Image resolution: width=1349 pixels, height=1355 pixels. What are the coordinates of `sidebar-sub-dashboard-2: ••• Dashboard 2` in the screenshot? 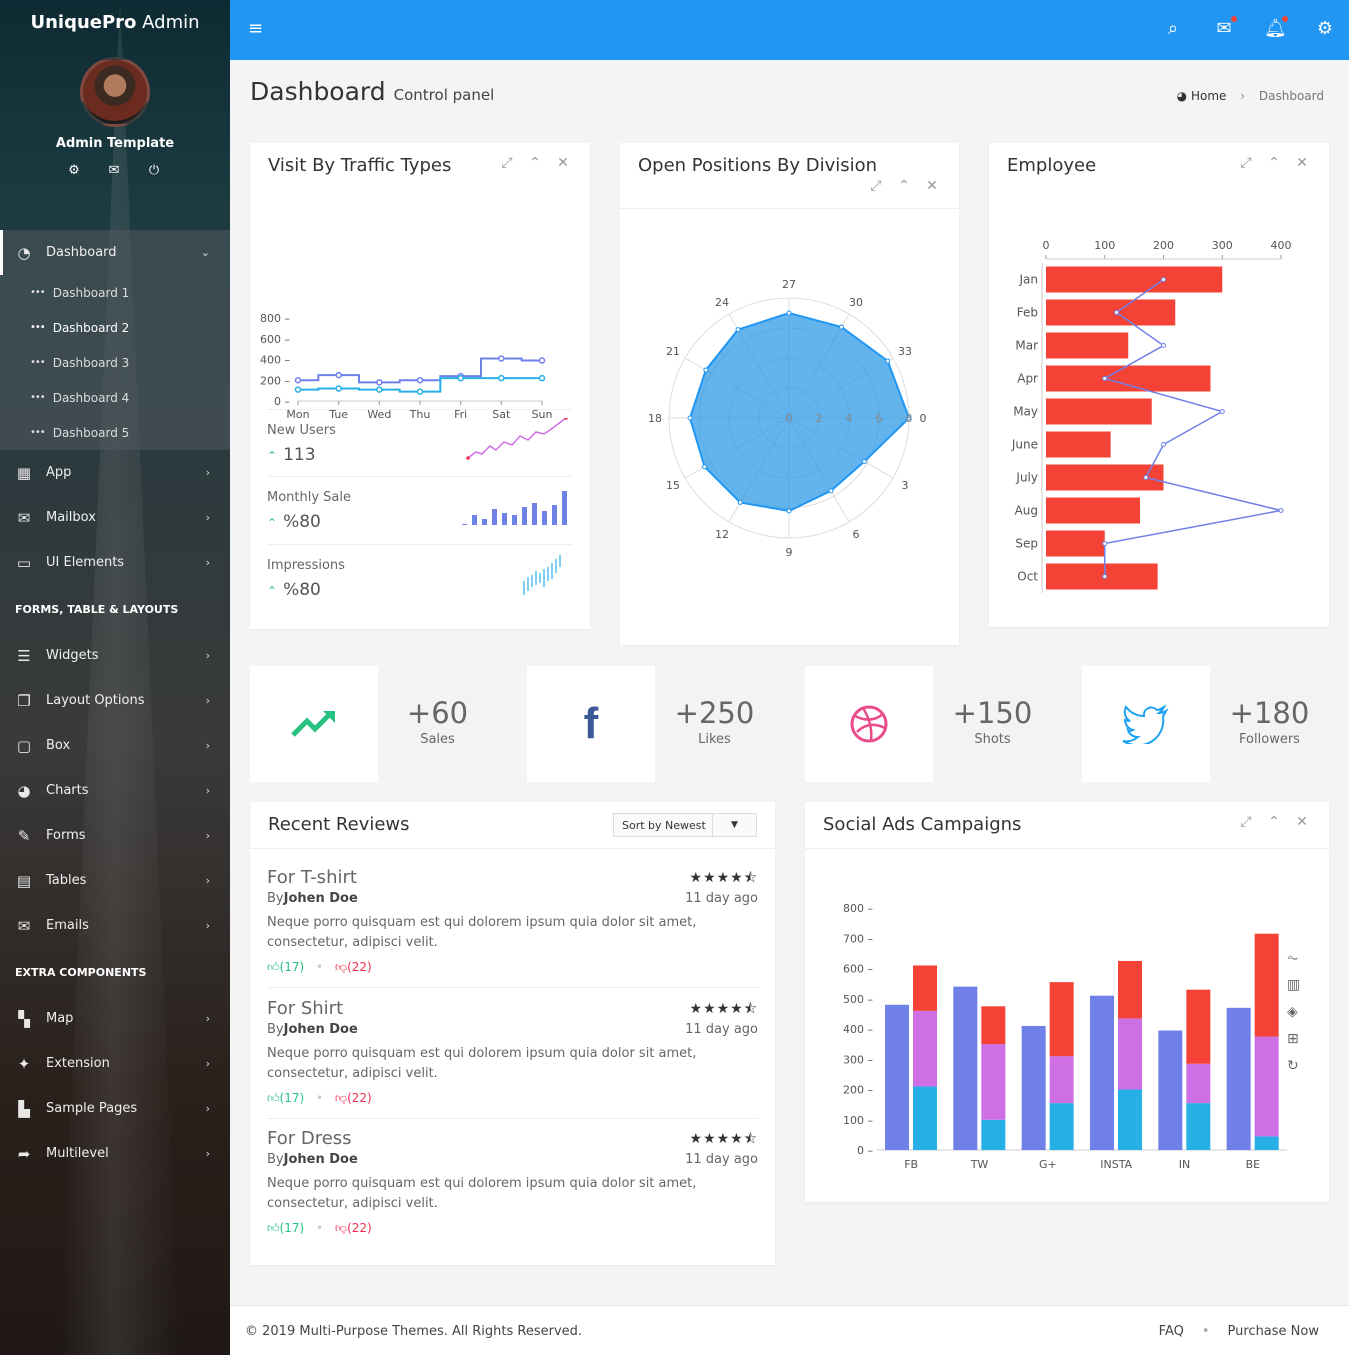 It's located at (80, 327).